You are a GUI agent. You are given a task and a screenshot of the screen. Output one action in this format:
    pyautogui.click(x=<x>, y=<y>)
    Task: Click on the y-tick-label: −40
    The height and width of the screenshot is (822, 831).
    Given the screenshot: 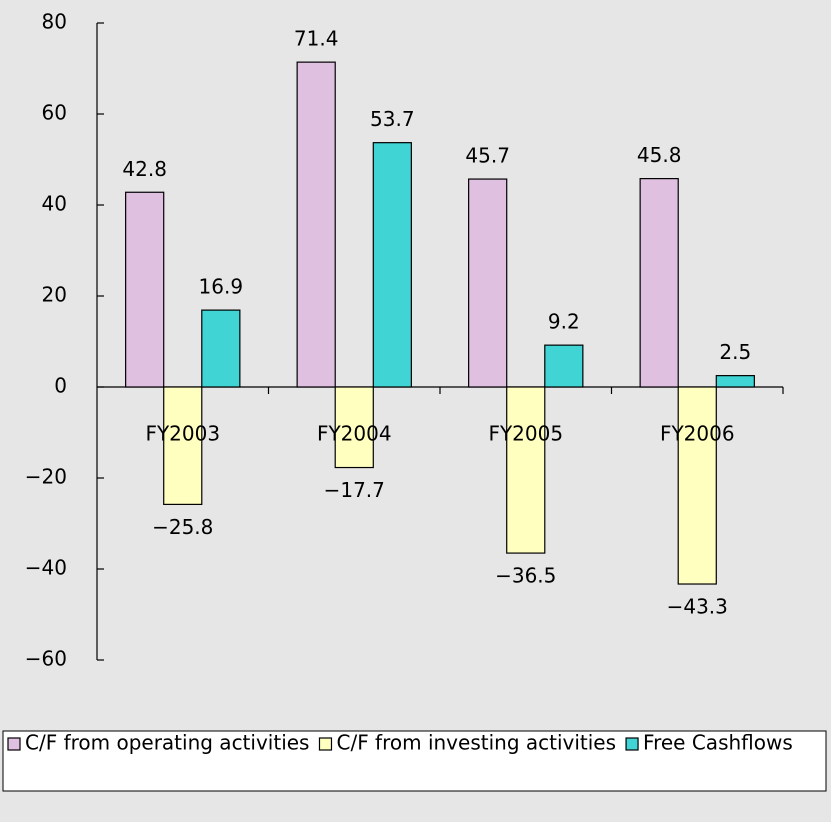 What is the action you would take?
    pyautogui.click(x=46, y=568)
    